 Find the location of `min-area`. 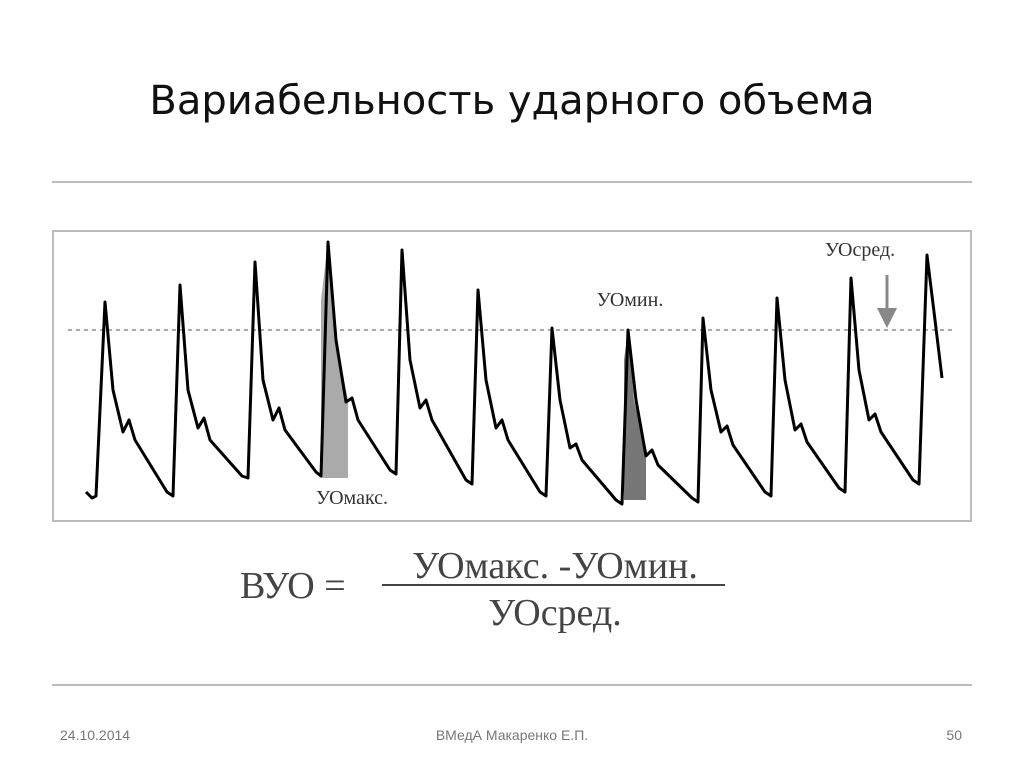

min-area is located at coordinates (635, 415).